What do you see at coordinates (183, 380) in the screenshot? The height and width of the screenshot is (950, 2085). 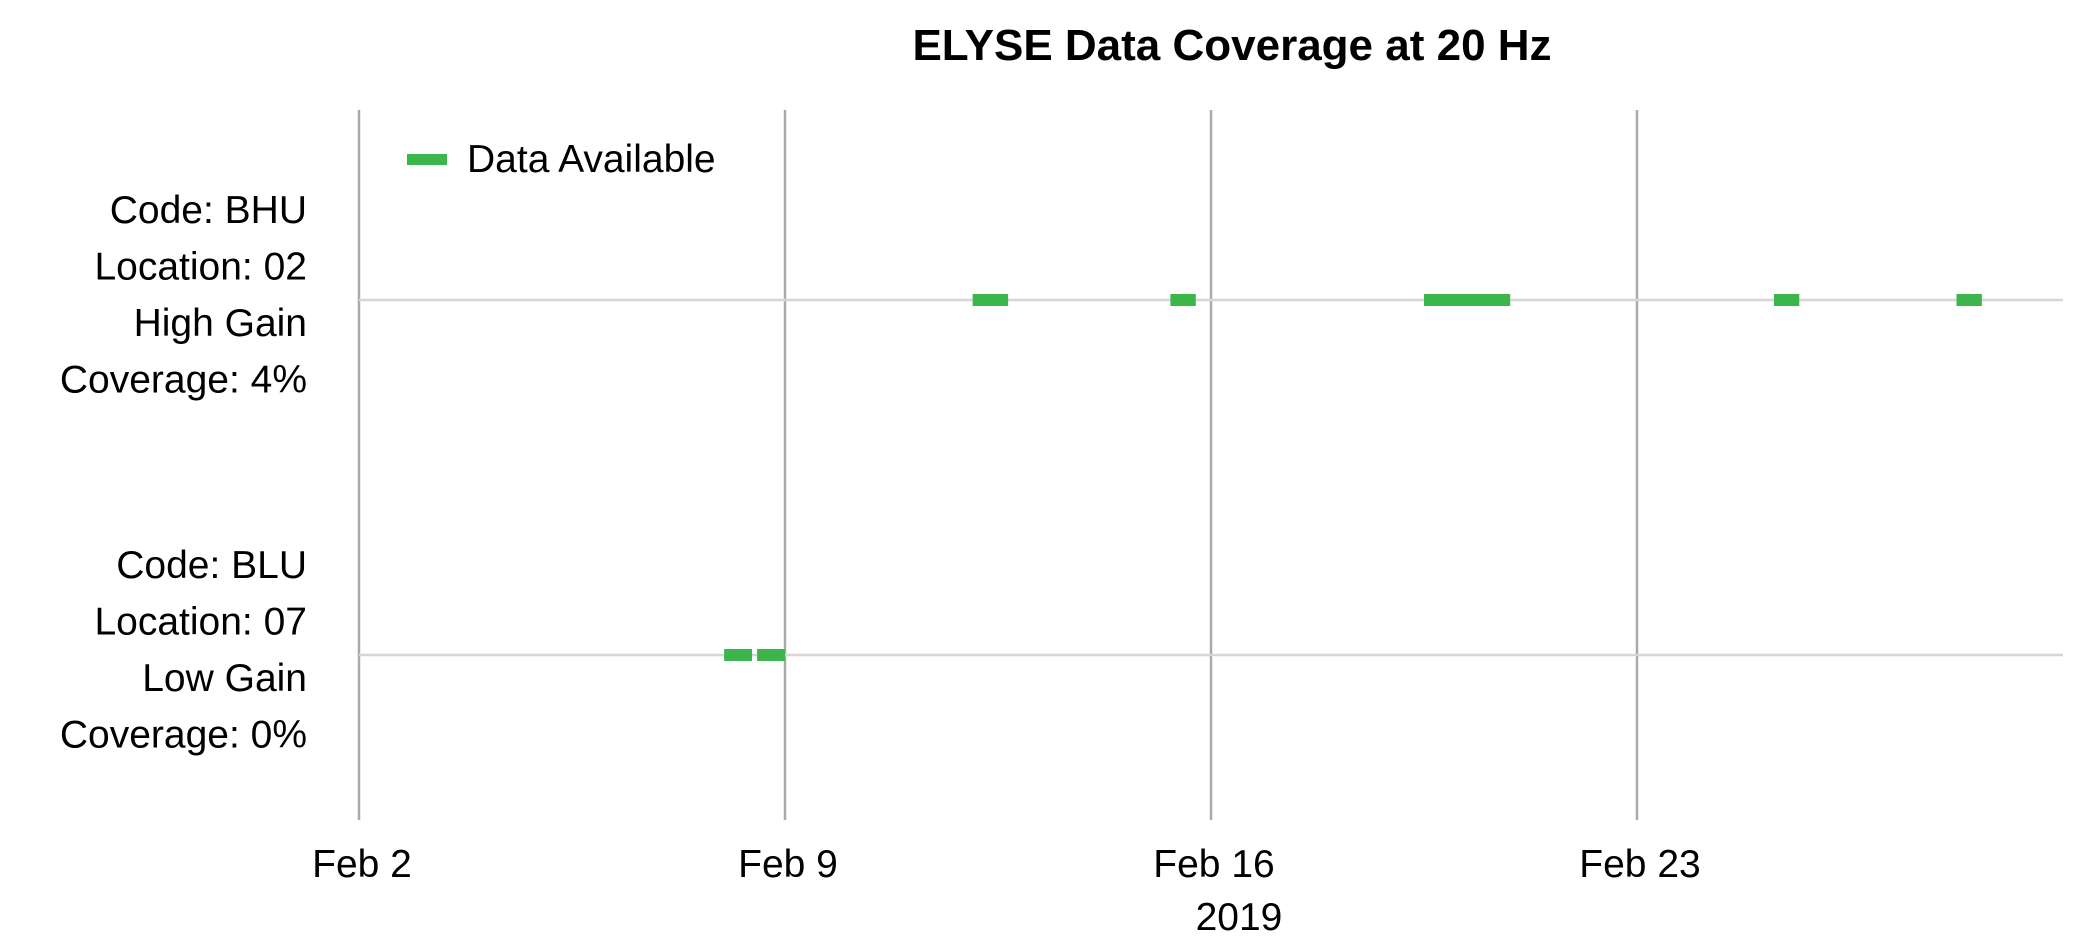 I see `row-label-line: Coverage: 4%` at bounding box center [183, 380].